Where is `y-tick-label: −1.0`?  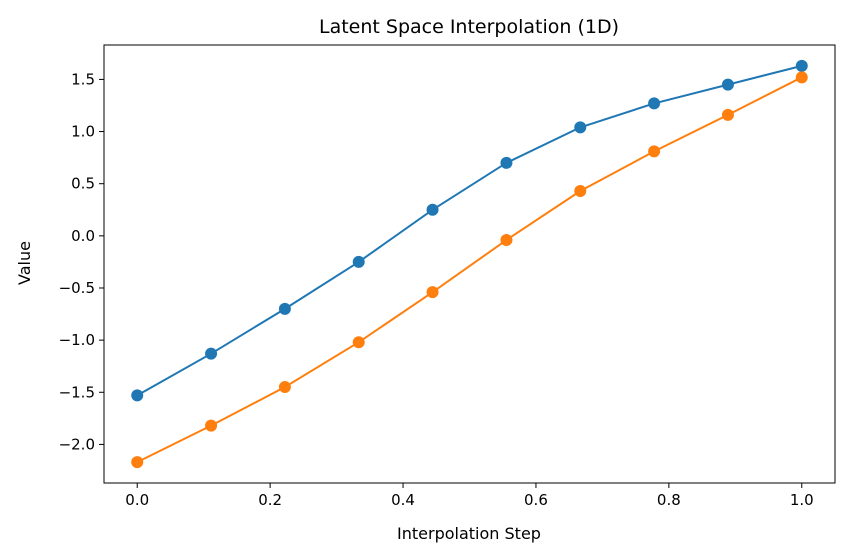 y-tick-label: −1.0 is located at coordinates (77, 340).